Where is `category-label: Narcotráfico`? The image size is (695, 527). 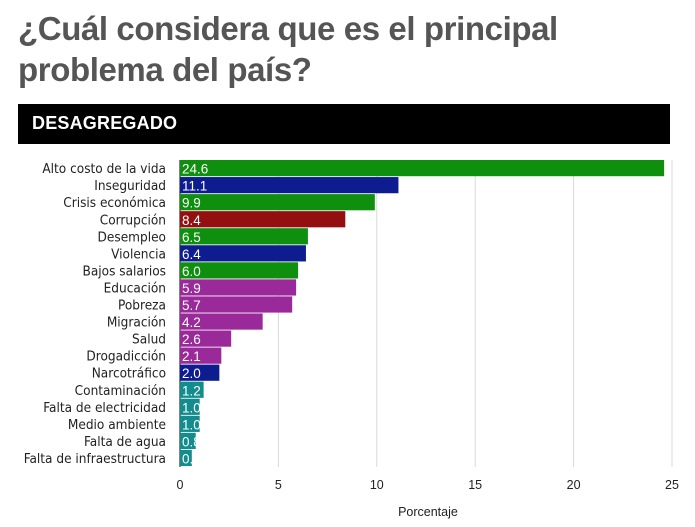 category-label: Narcotráfico is located at coordinates (129, 374).